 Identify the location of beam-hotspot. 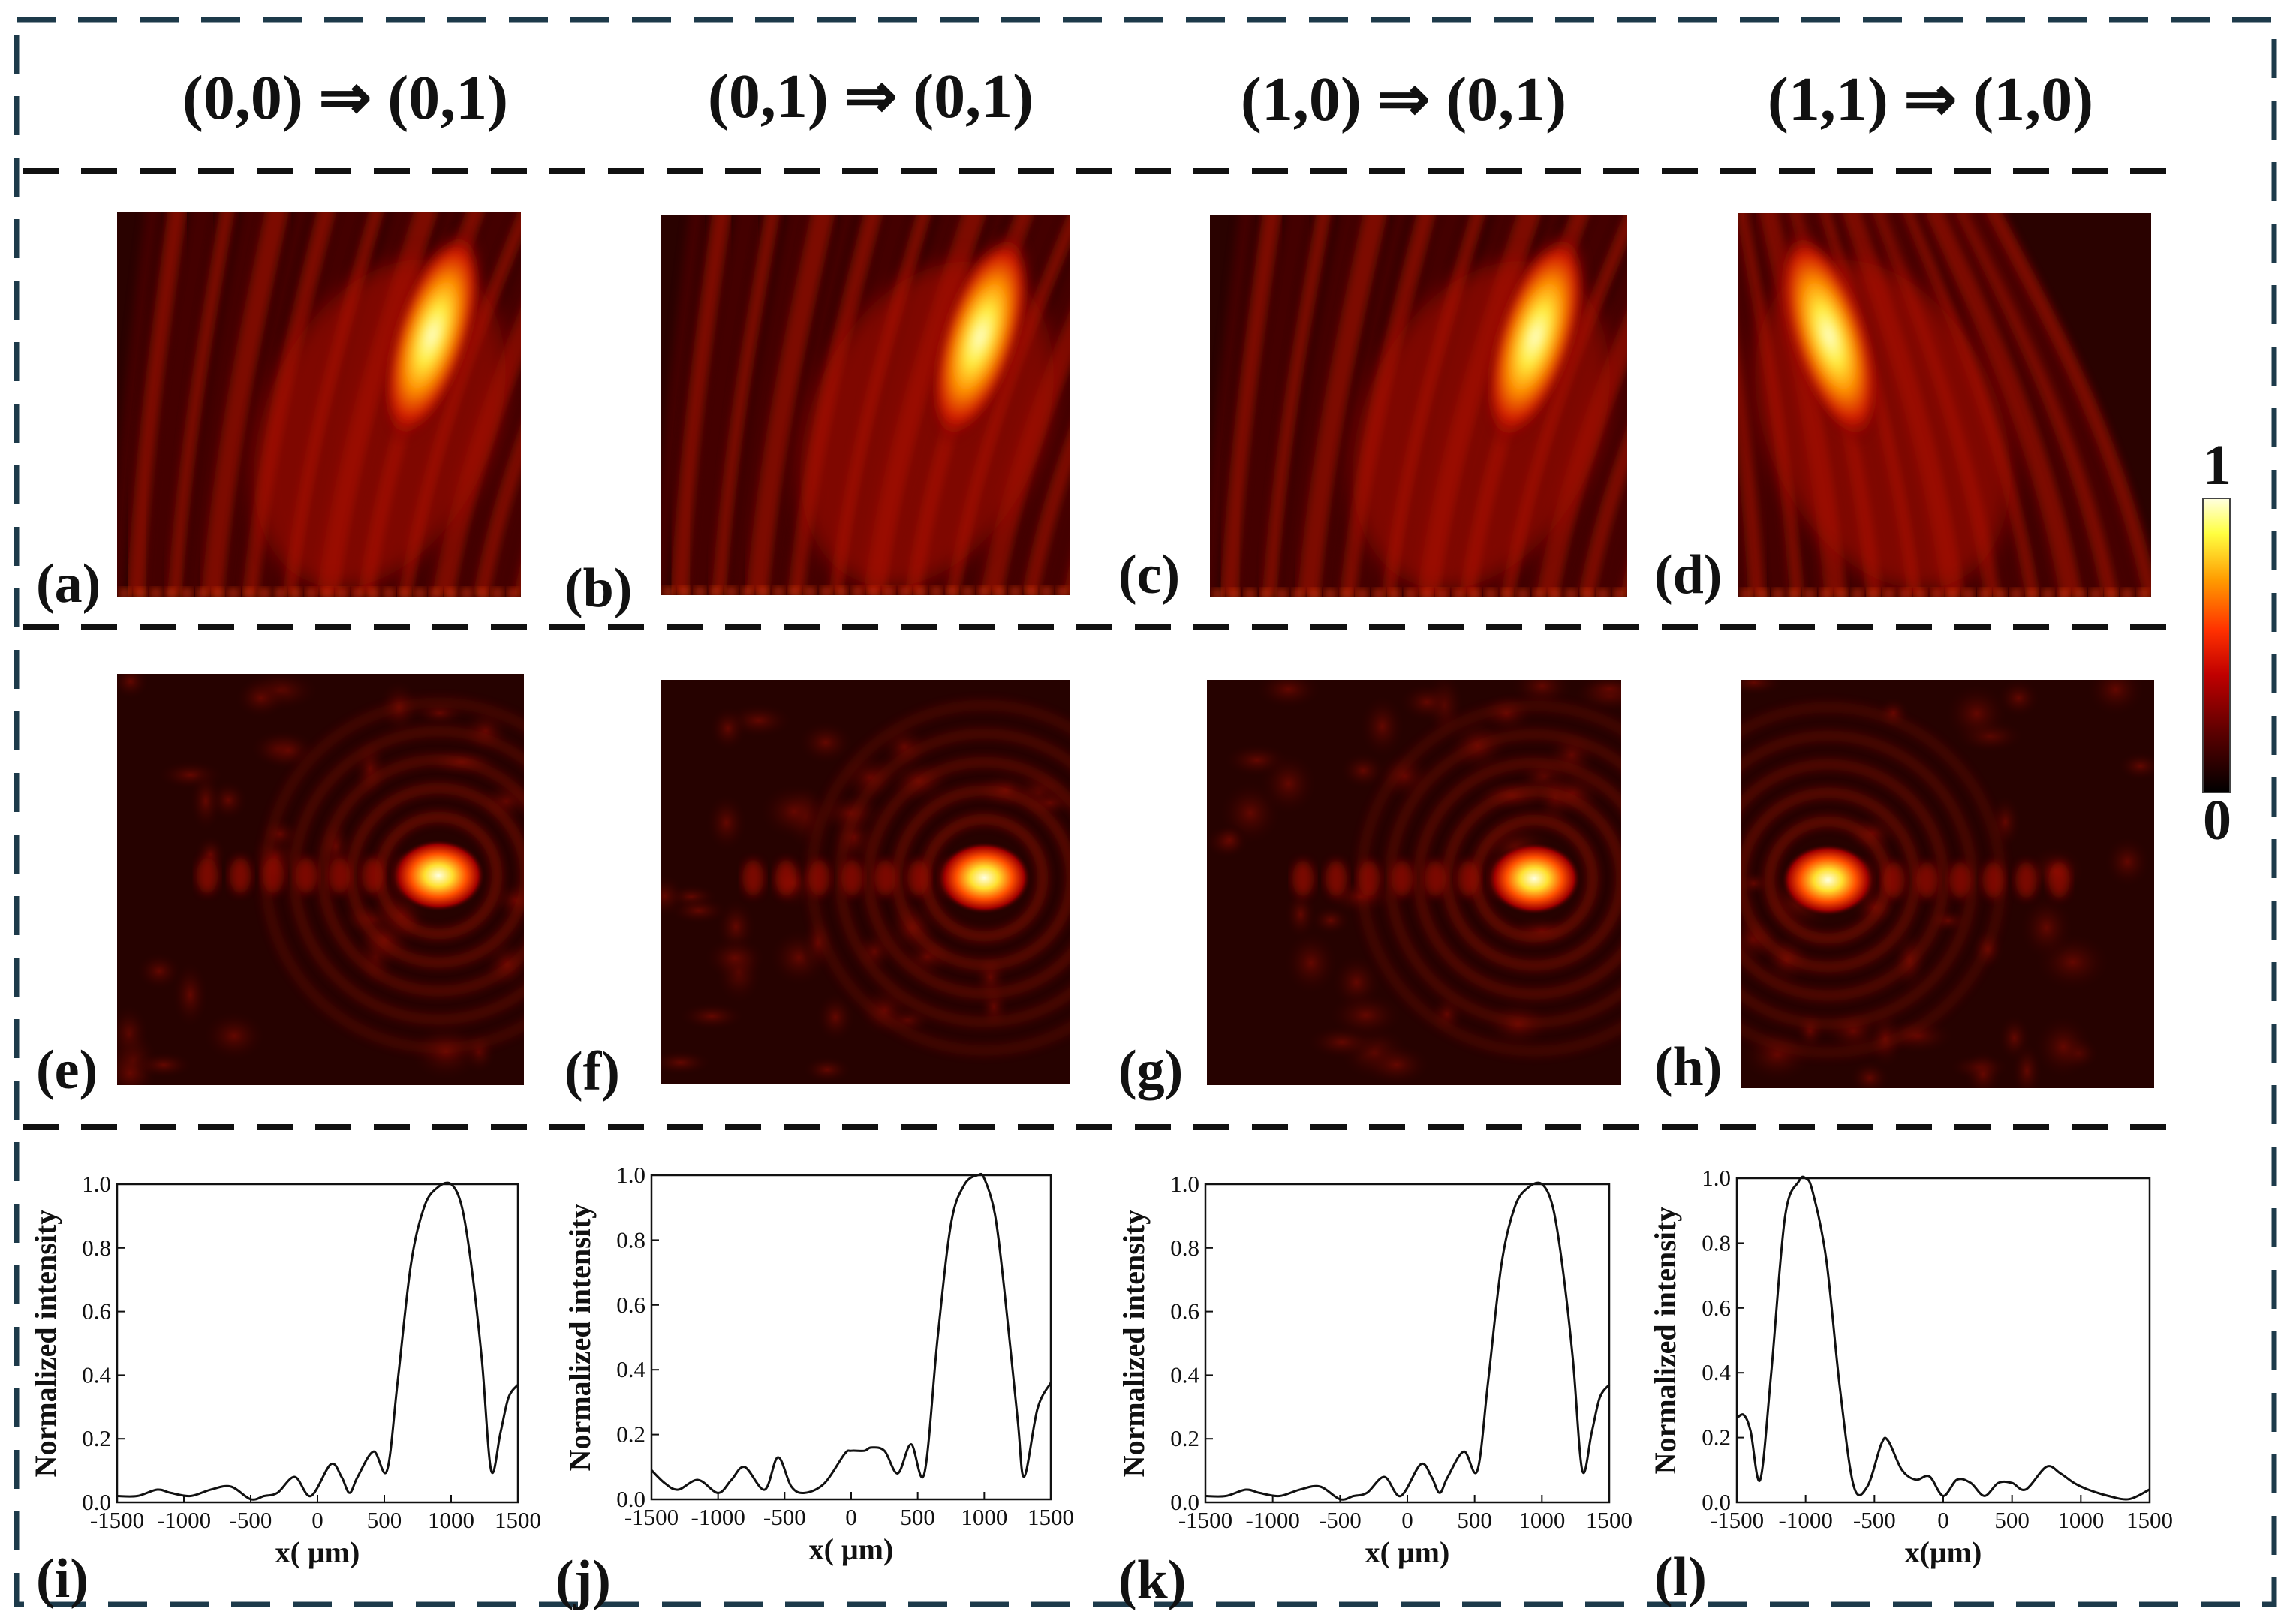
(980, 337).